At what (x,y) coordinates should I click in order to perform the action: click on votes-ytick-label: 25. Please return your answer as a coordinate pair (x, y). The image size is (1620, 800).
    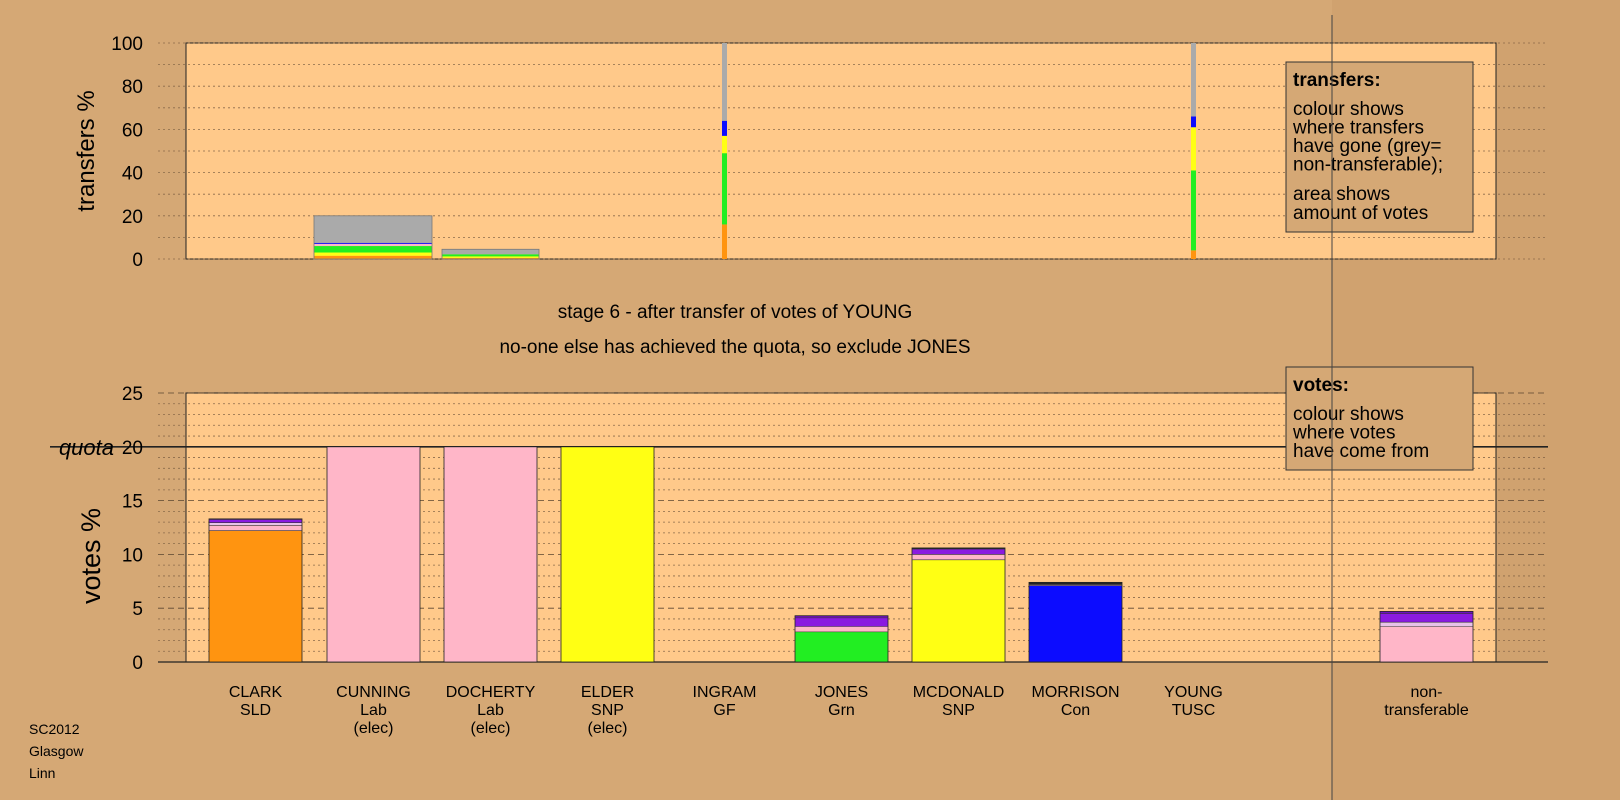
    Looking at the image, I should click on (132, 394).